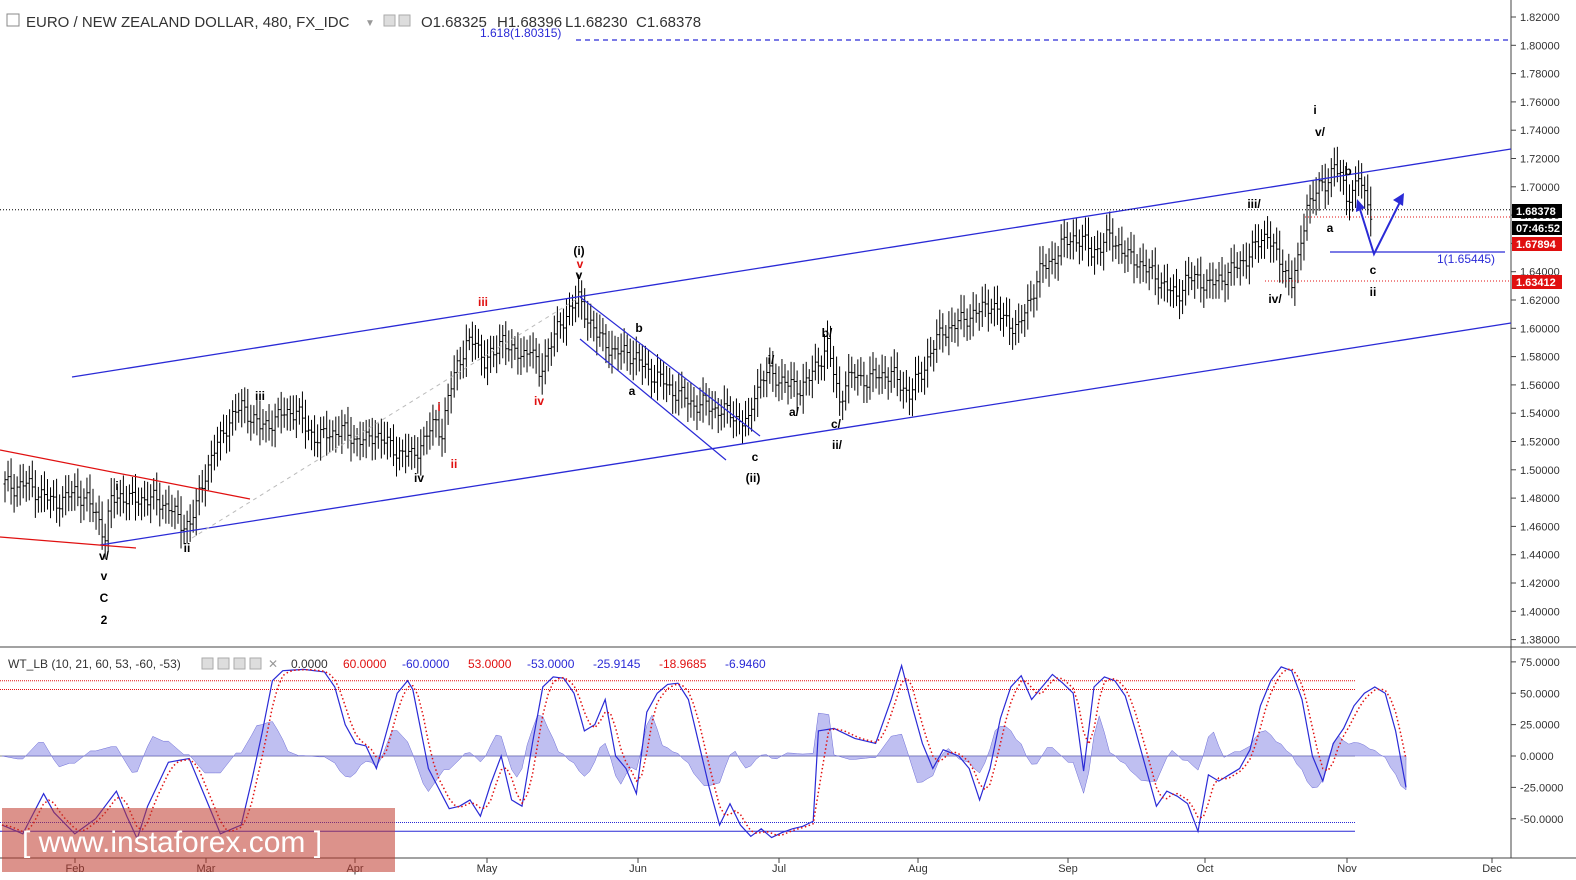  What do you see at coordinates (490, 664) in the screenshot?
I see `osc-value: 53.0000` at bounding box center [490, 664].